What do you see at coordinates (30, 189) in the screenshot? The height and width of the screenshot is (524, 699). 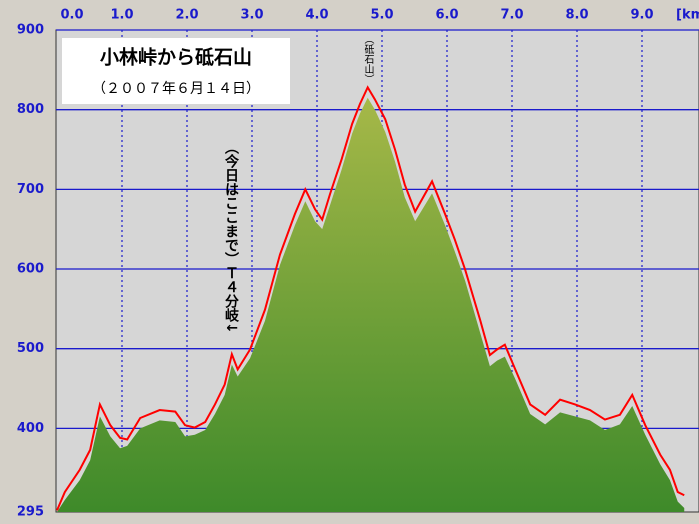 I see `y-tick-label: 700` at bounding box center [30, 189].